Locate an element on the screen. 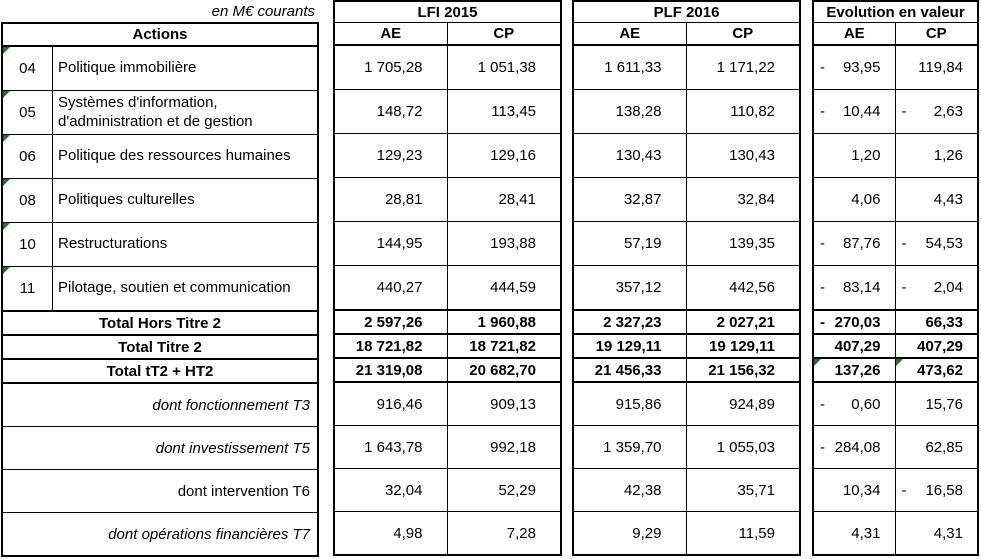  cell-cp: 130,43 is located at coordinates (743, 155).